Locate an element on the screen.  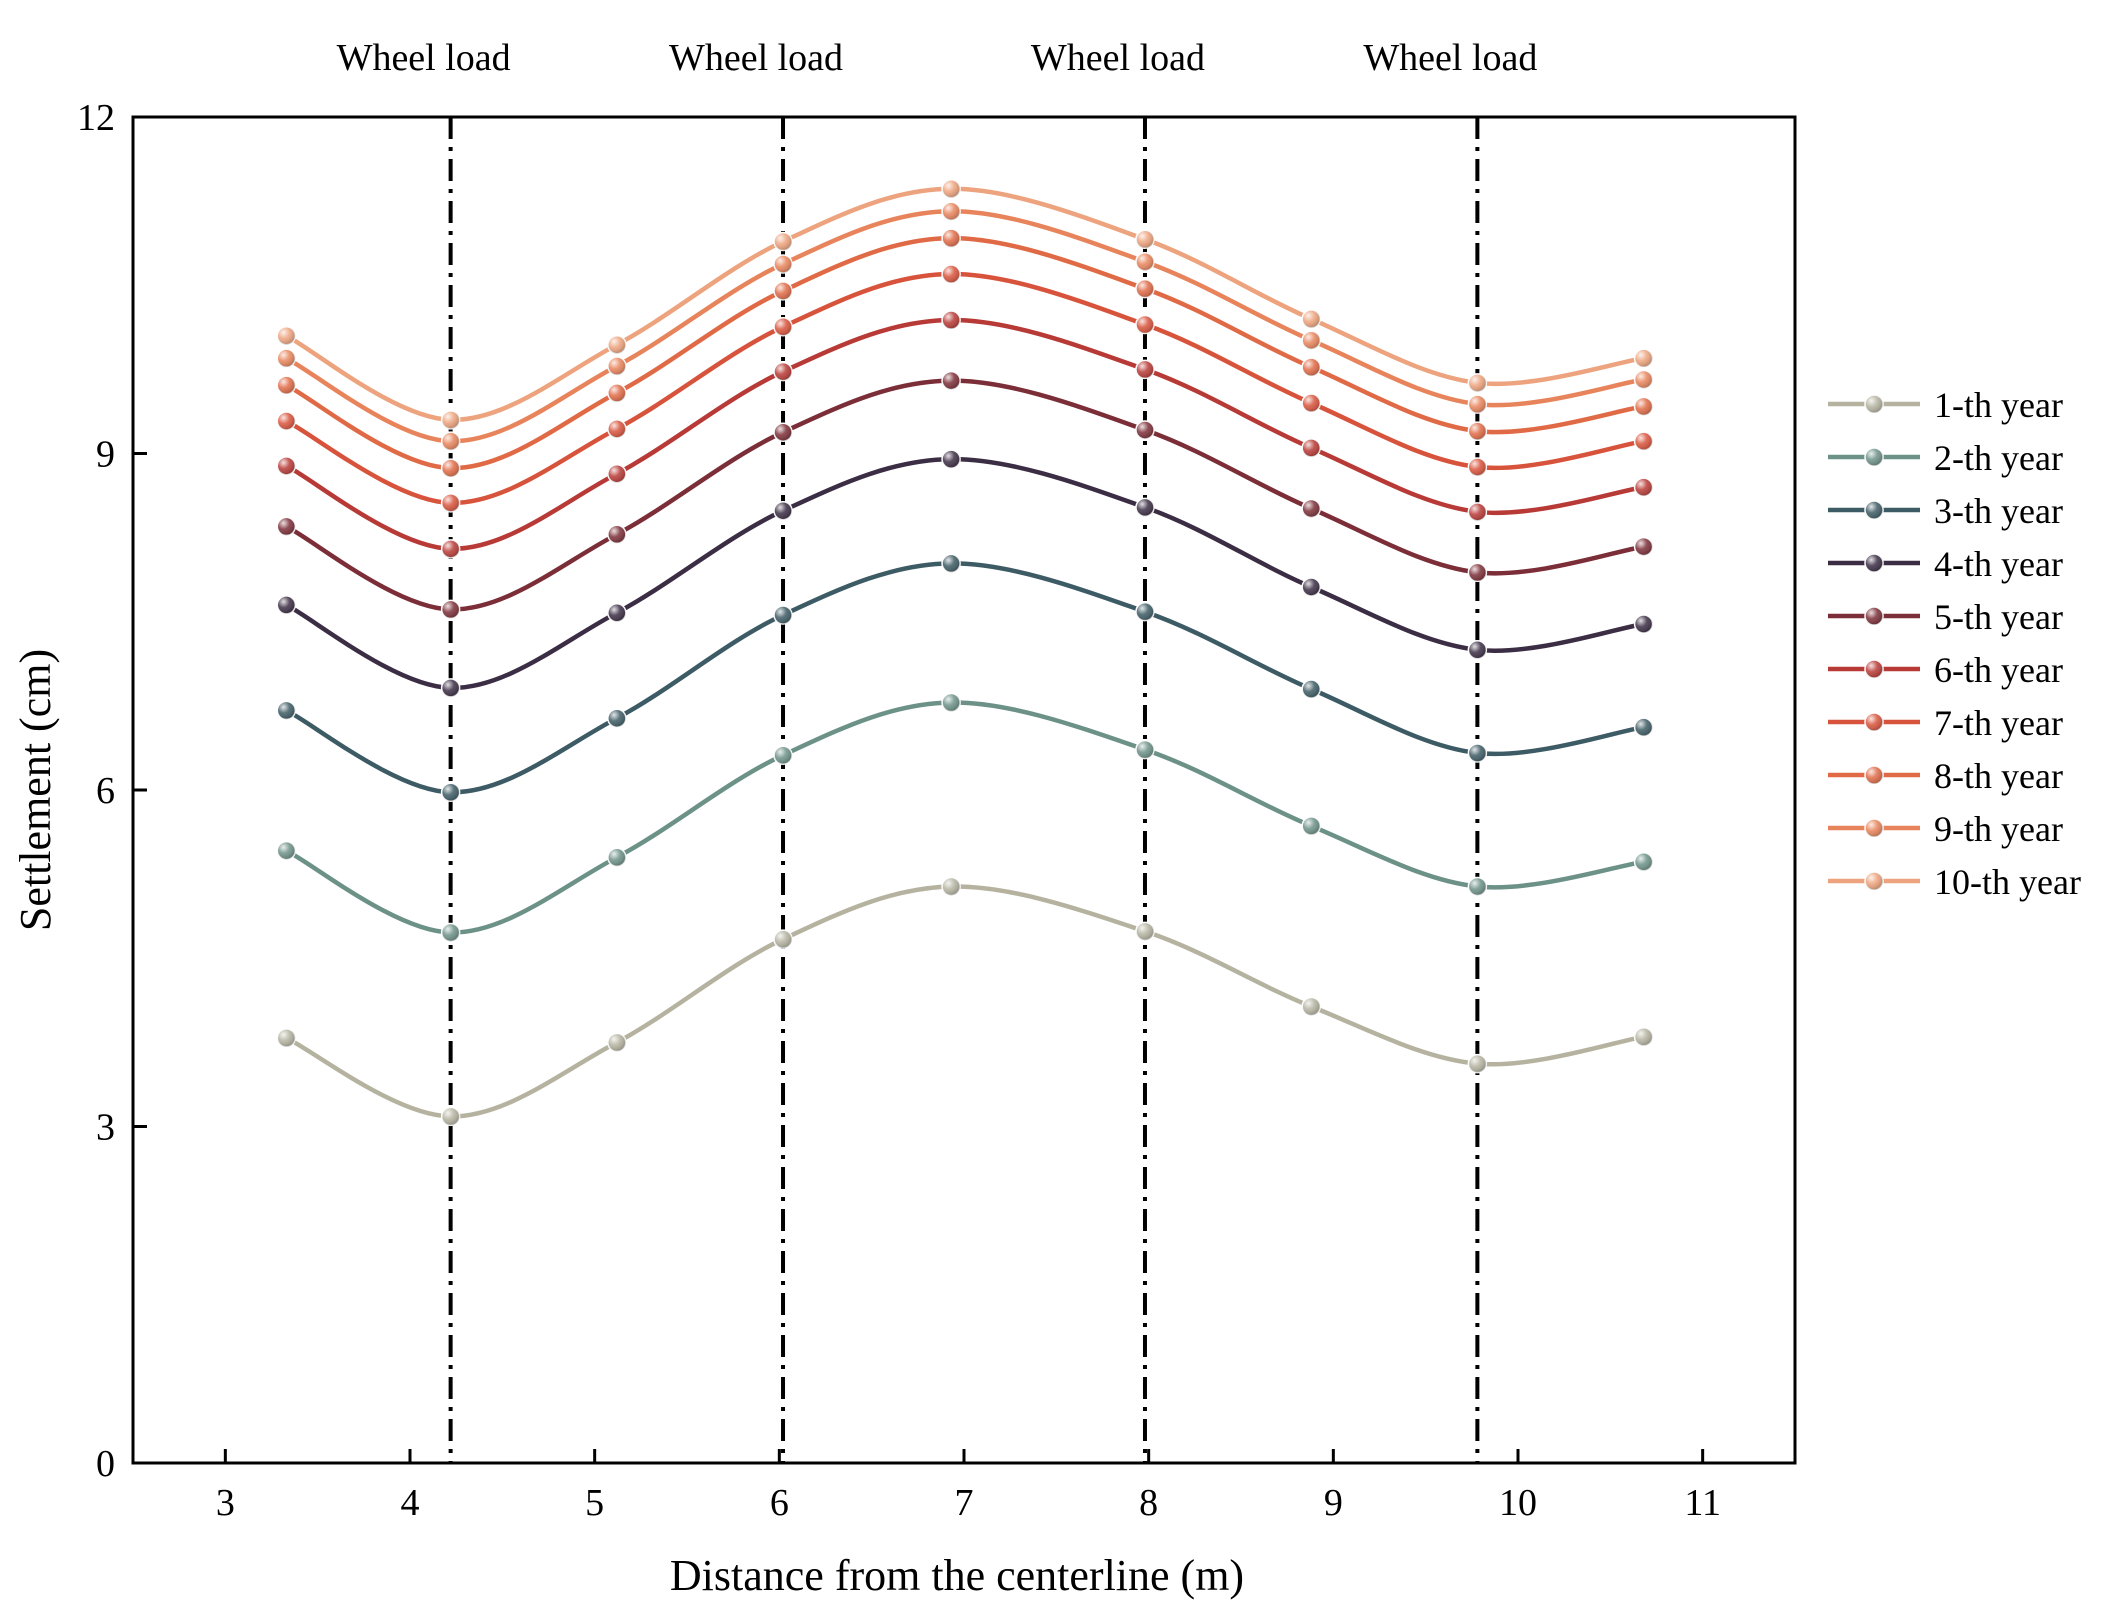
x-tick-label: 4 is located at coordinates (410, 1503).